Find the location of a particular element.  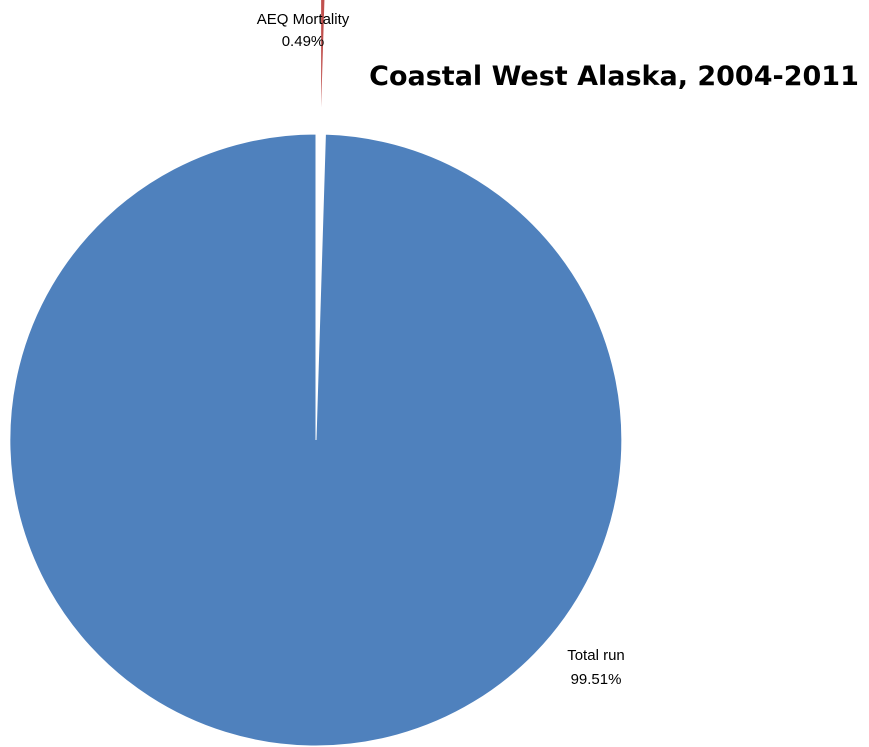

data-label-total-run: Total run 99.51% is located at coordinates (596, 667).